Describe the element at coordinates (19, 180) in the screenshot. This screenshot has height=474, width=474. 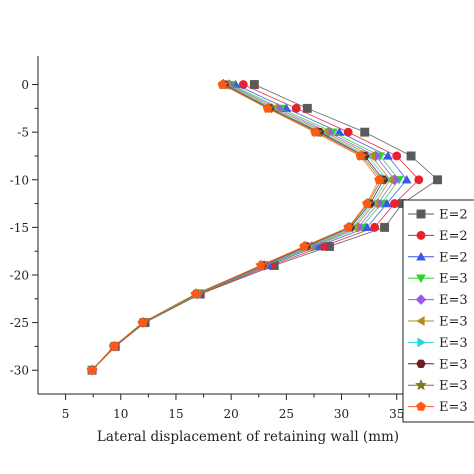
I see `y-tick-label: -10` at that location.